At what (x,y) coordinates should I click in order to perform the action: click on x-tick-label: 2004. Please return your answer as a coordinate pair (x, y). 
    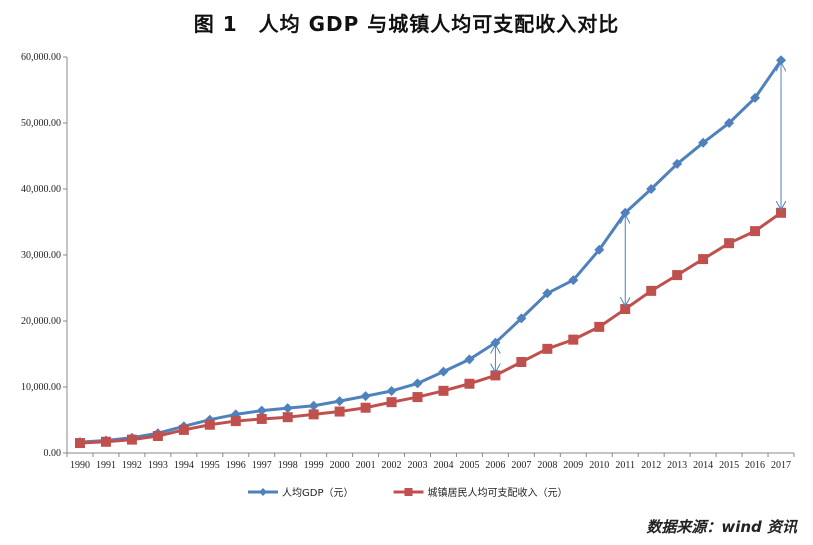
    Looking at the image, I should click on (443, 465).